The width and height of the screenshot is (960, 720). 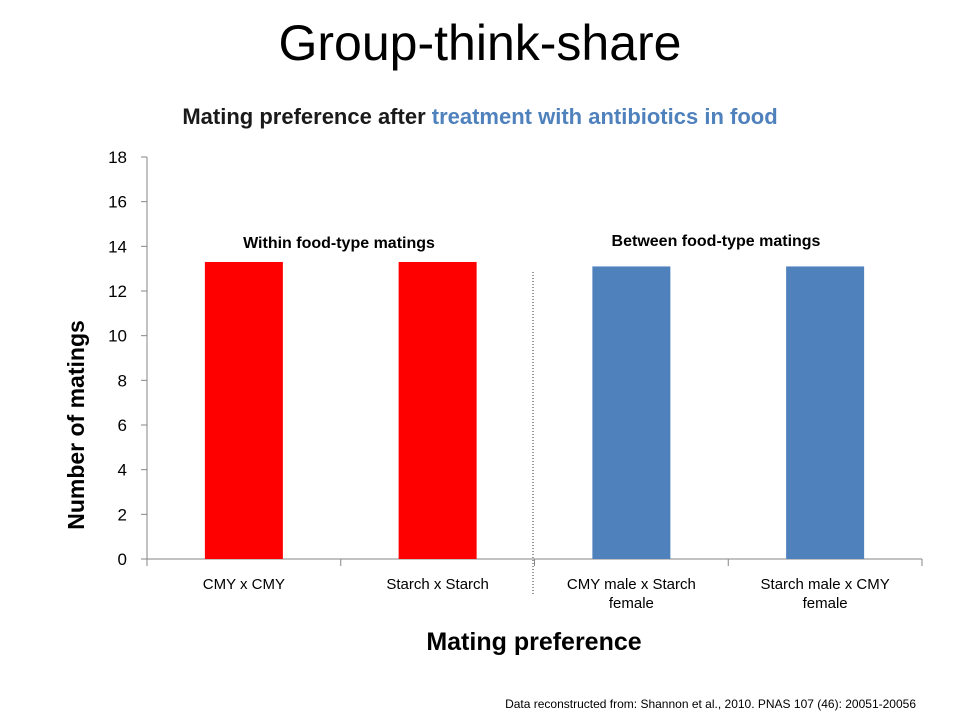 I want to click on y-tick-label: 14, so click(x=117, y=246).